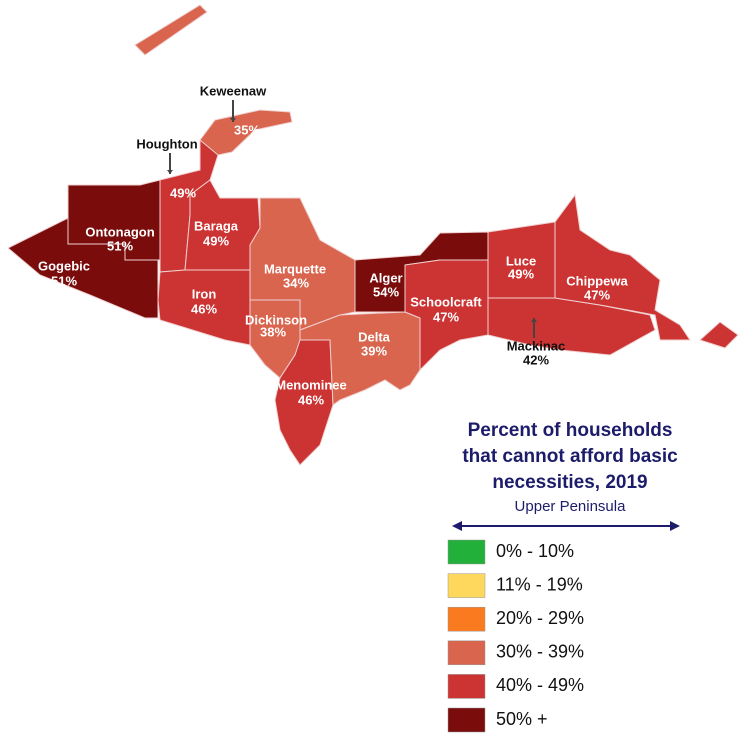 This screenshot has height=750, width=750. I want to click on county-name: Keweenaw, so click(233, 90).